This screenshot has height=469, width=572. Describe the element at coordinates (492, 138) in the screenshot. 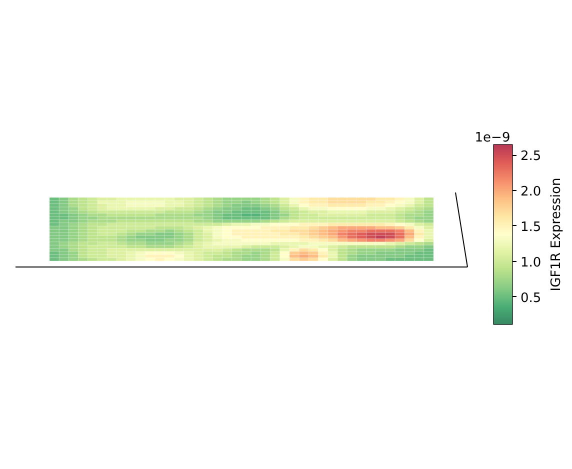

I see `text: 1e−9` at that location.